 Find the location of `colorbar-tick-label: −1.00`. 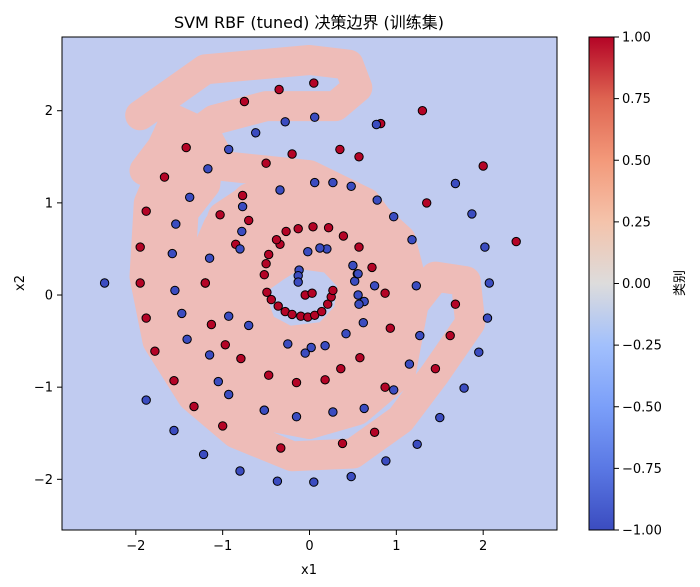

colorbar-tick-label: −1.00 is located at coordinates (642, 531).